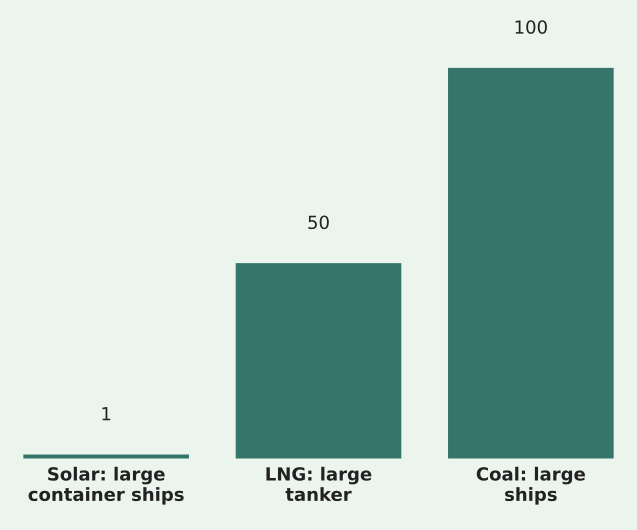  I want to click on data-label: 50, so click(318, 222).